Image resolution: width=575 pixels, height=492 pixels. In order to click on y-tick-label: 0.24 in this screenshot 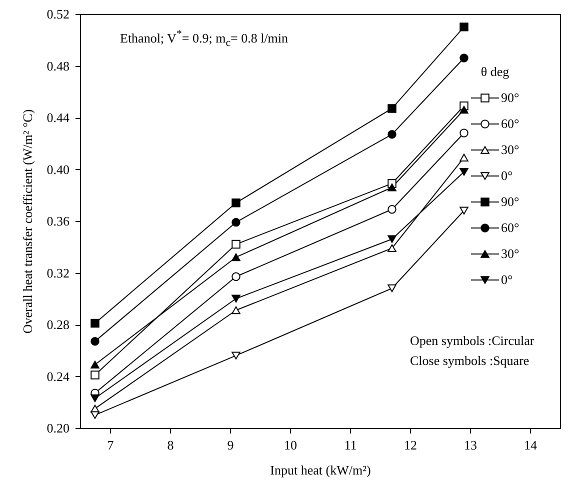, I will do `click(58, 376)`.